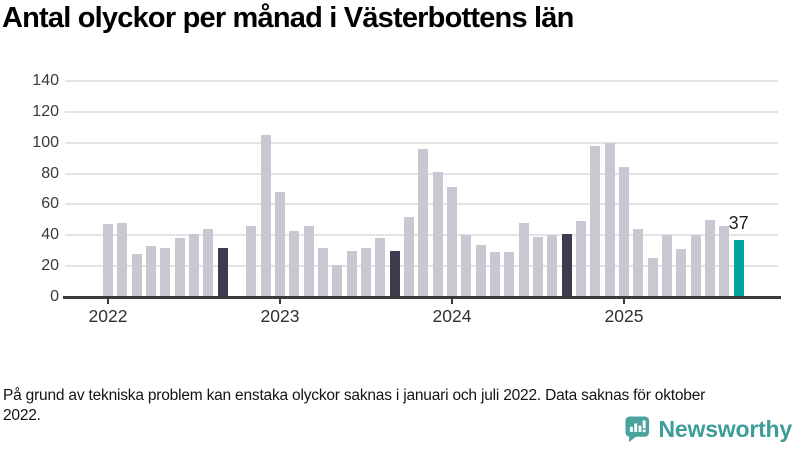 The image size is (800, 450). Describe the element at coordinates (50, 204) in the screenshot. I see `y-axis-tick-label: 60` at that location.